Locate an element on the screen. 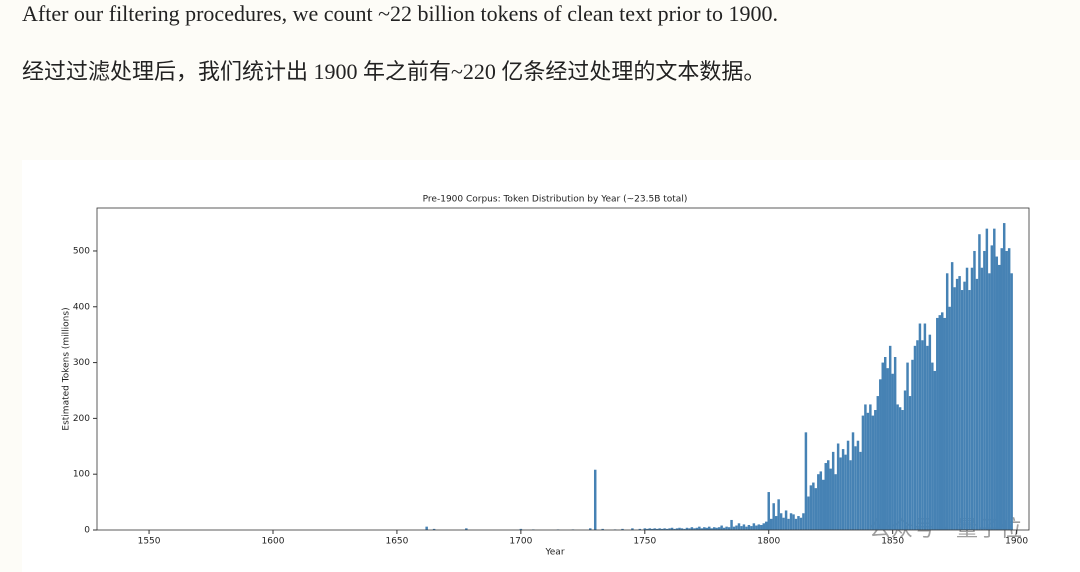  x-tick-label: 1650 is located at coordinates (396, 542).